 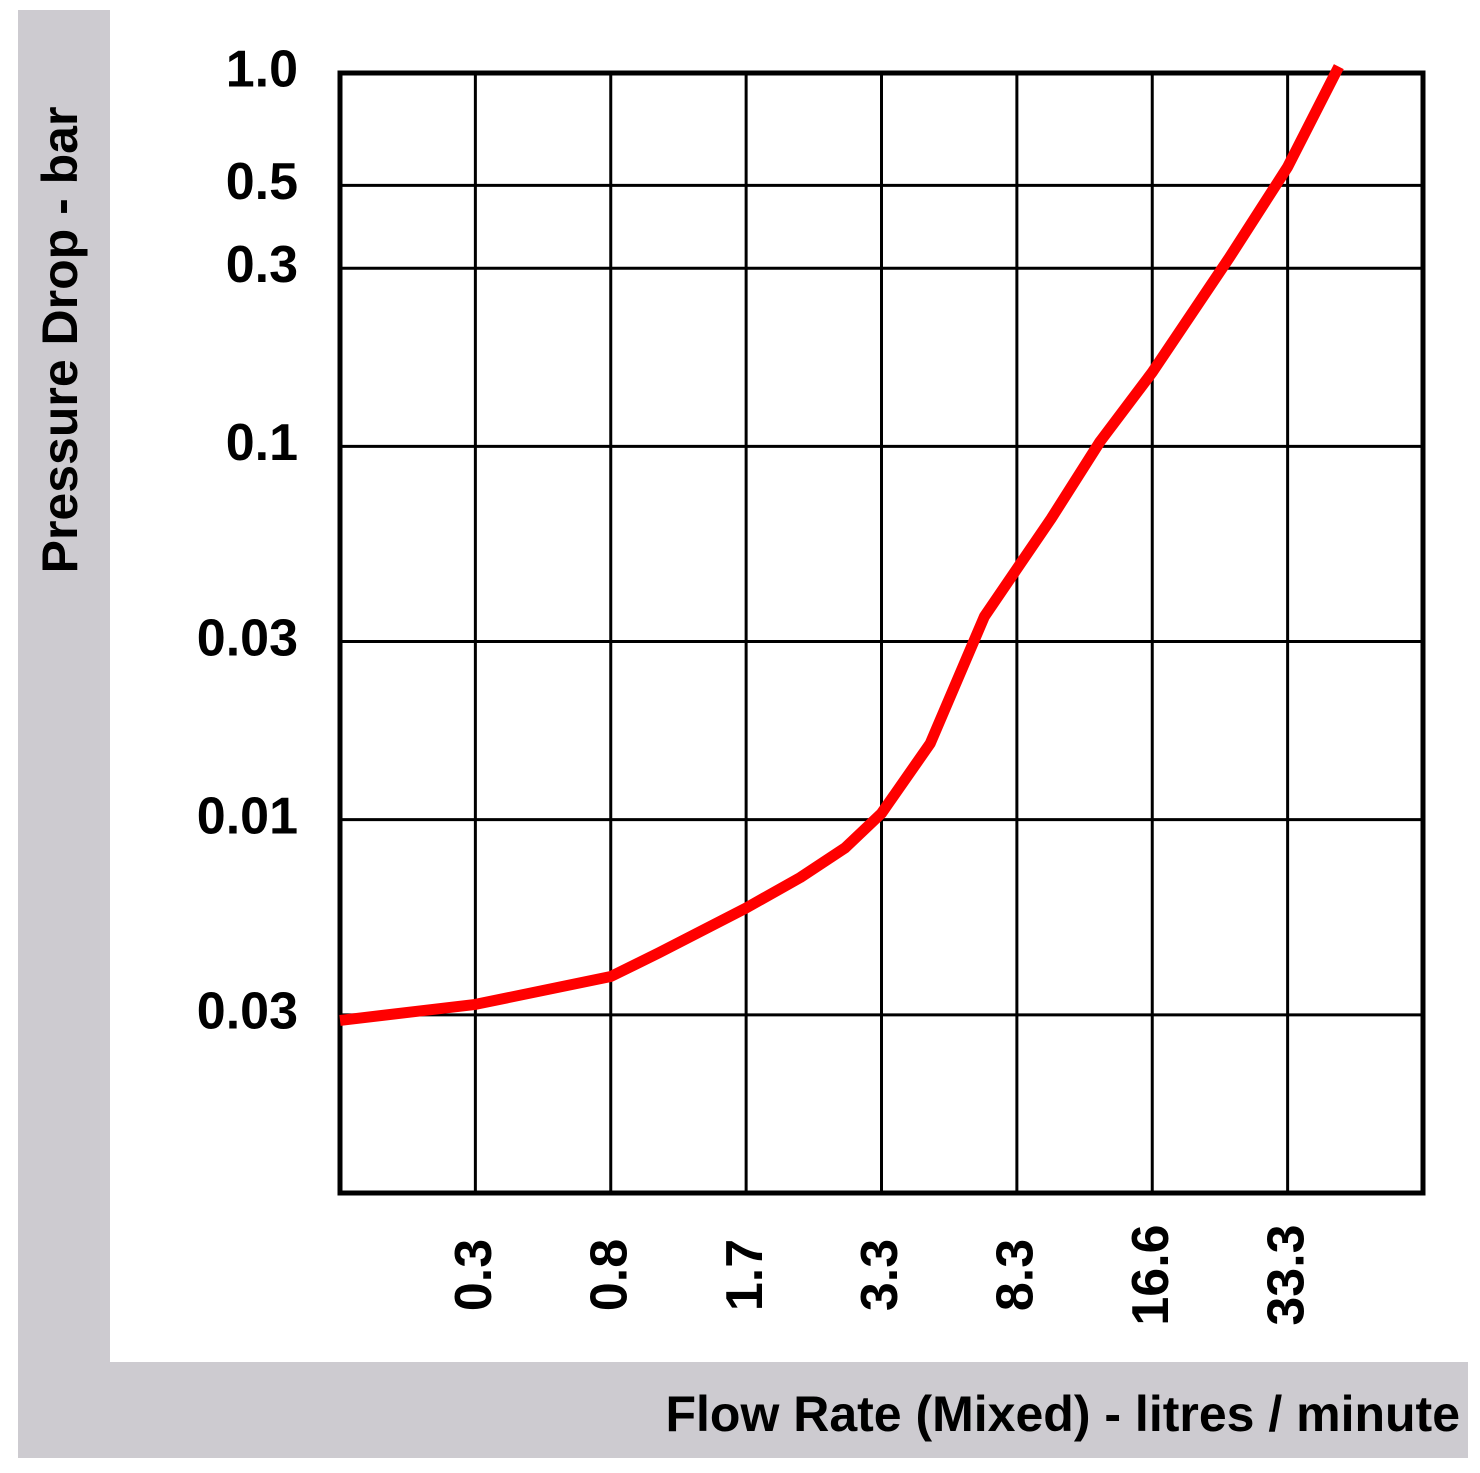 I want to click on x-tick-label: 8.3, so click(x=1016, y=1275).